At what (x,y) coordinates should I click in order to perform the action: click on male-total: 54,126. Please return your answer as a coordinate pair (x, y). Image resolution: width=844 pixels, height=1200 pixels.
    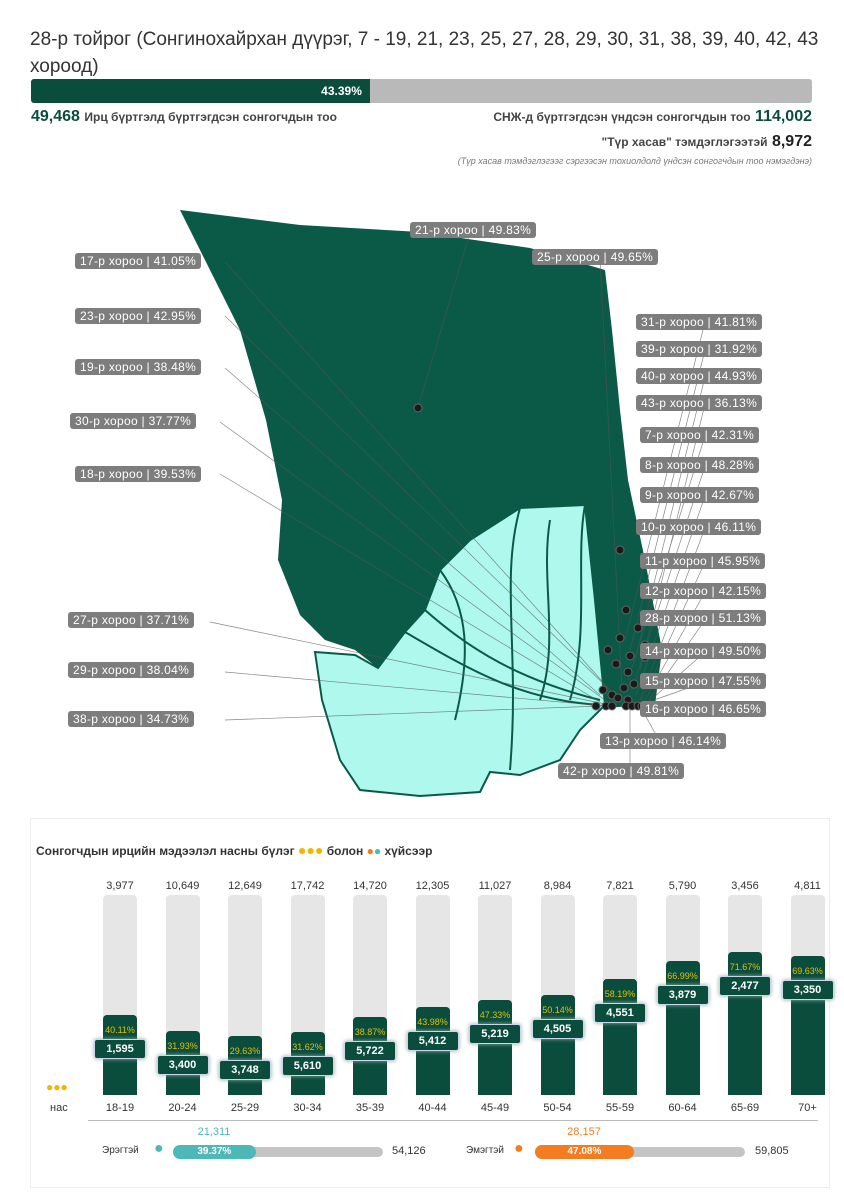
    Looking at the image, I should click on (409, 1151).